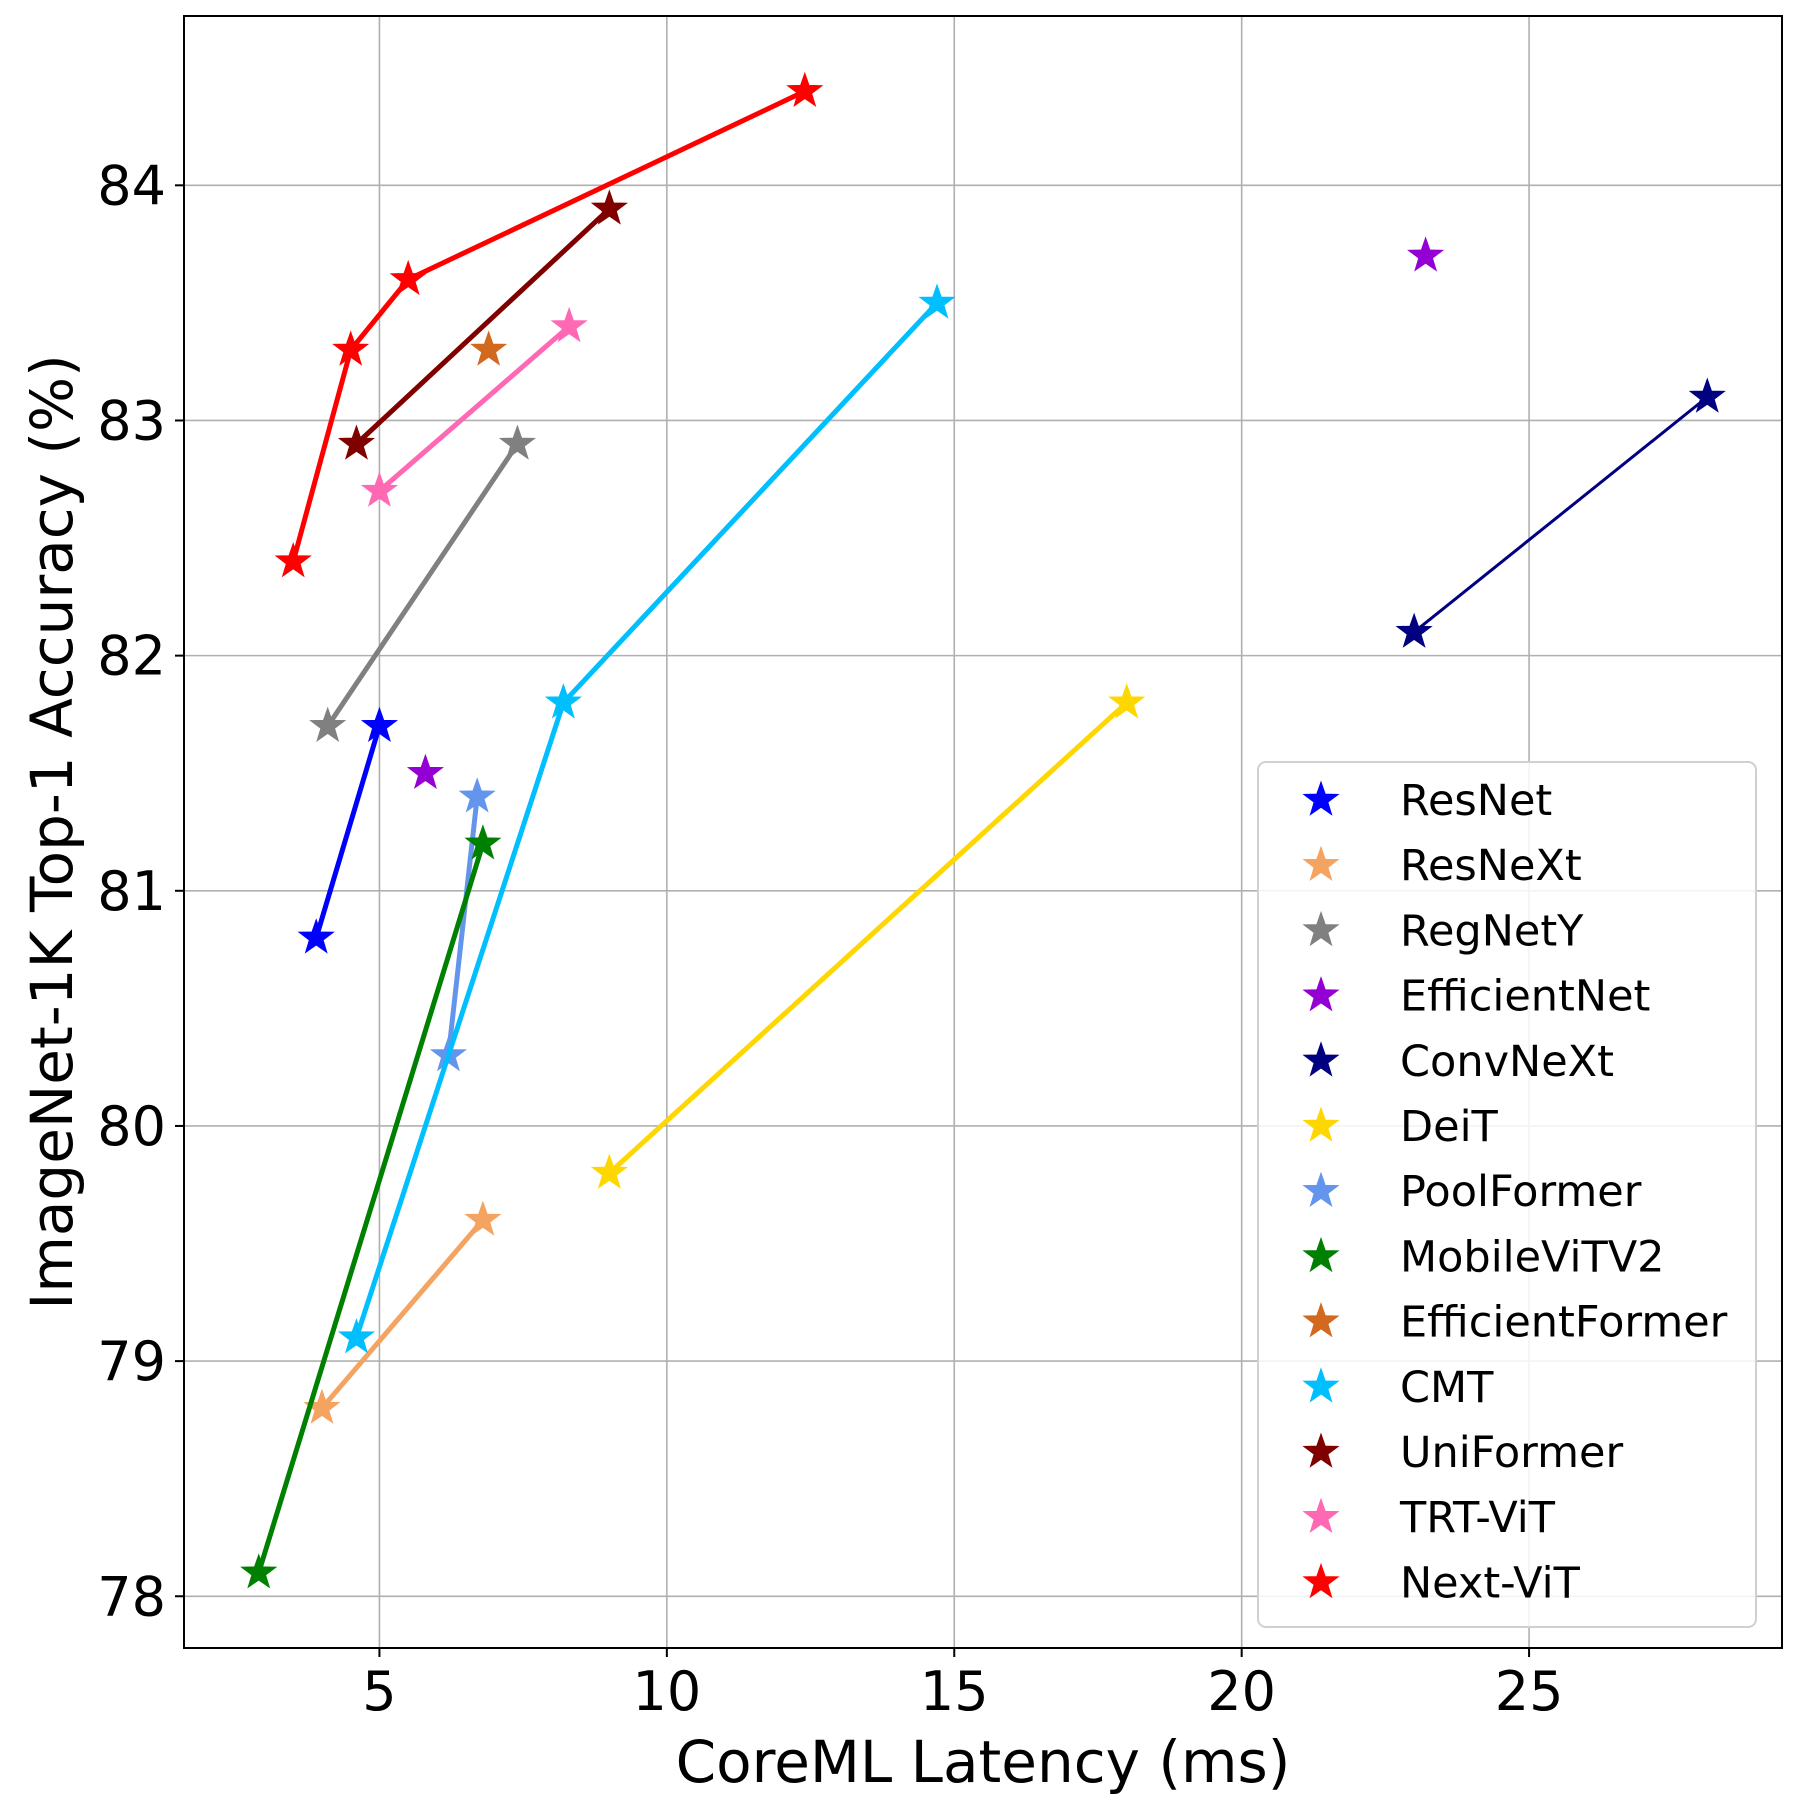  What do you see at coordinates (1477, 1518) in the screenshot?
I see `legend-label: TRT-ViT` at bounding box center [1477, 1518].